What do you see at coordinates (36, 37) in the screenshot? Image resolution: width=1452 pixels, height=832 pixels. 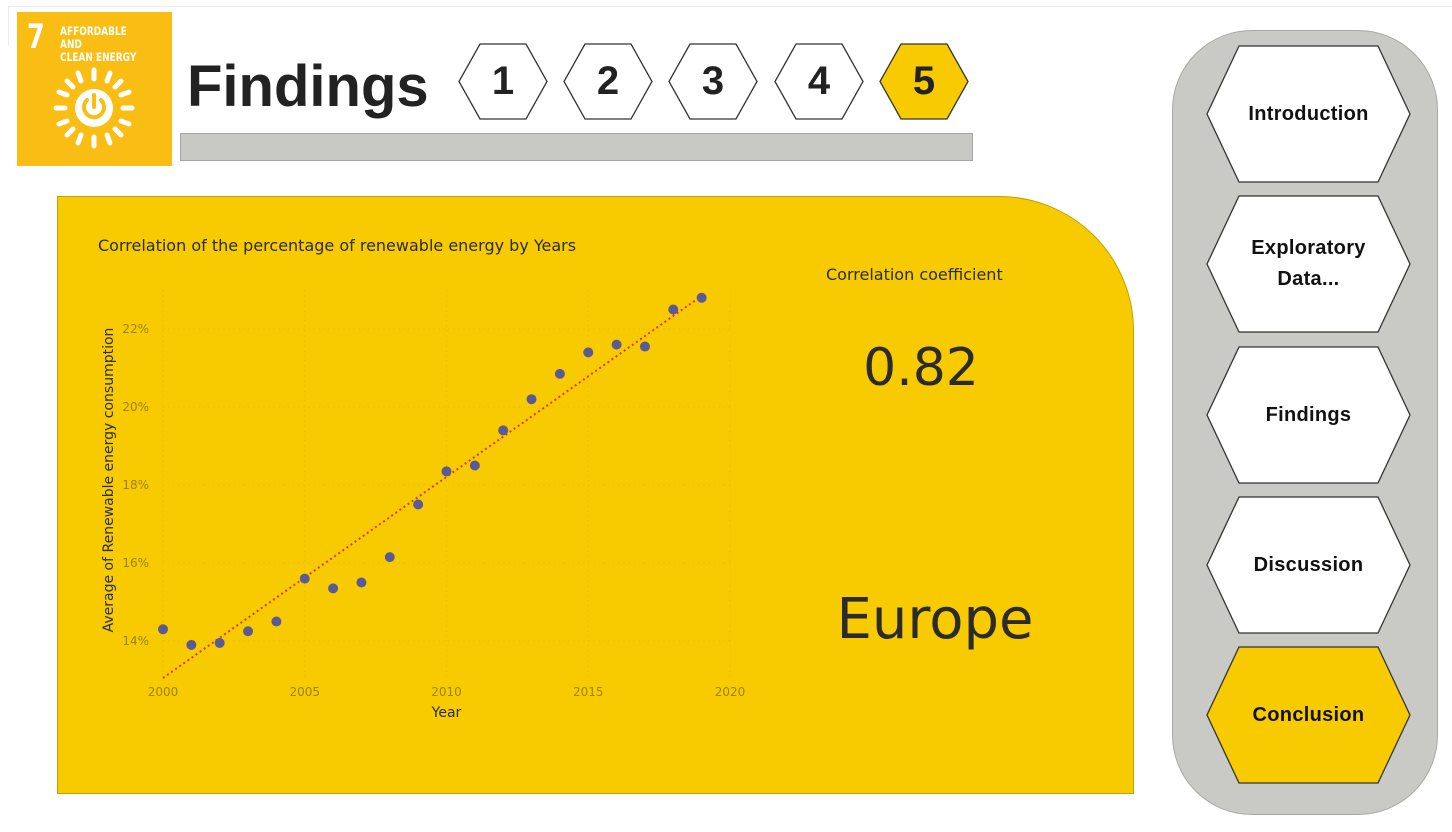 I see `sdg-number: 7` at bounding box center [36, 37].